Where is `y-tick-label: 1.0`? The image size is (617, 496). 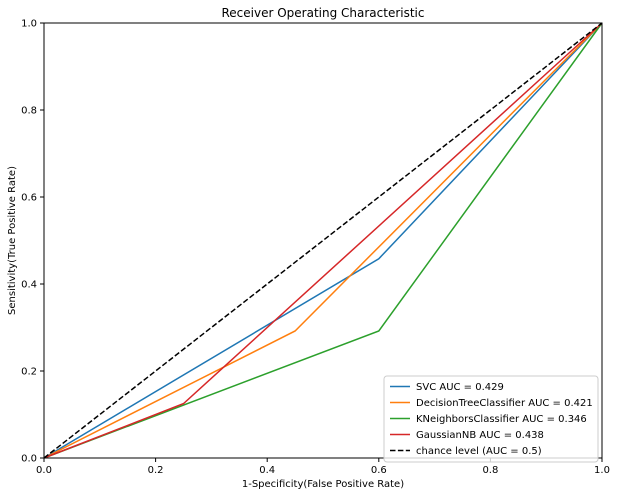
y-tick-label: 1.0 is located at coordinates (29, 24).